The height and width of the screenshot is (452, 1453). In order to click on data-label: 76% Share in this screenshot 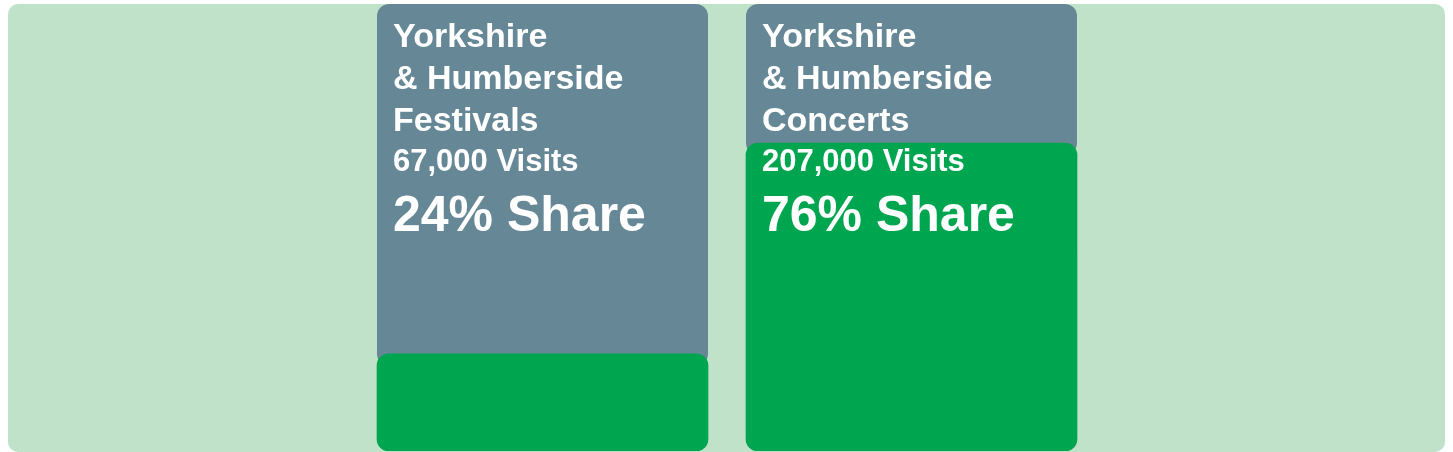, I will do `click(888, 214)`.